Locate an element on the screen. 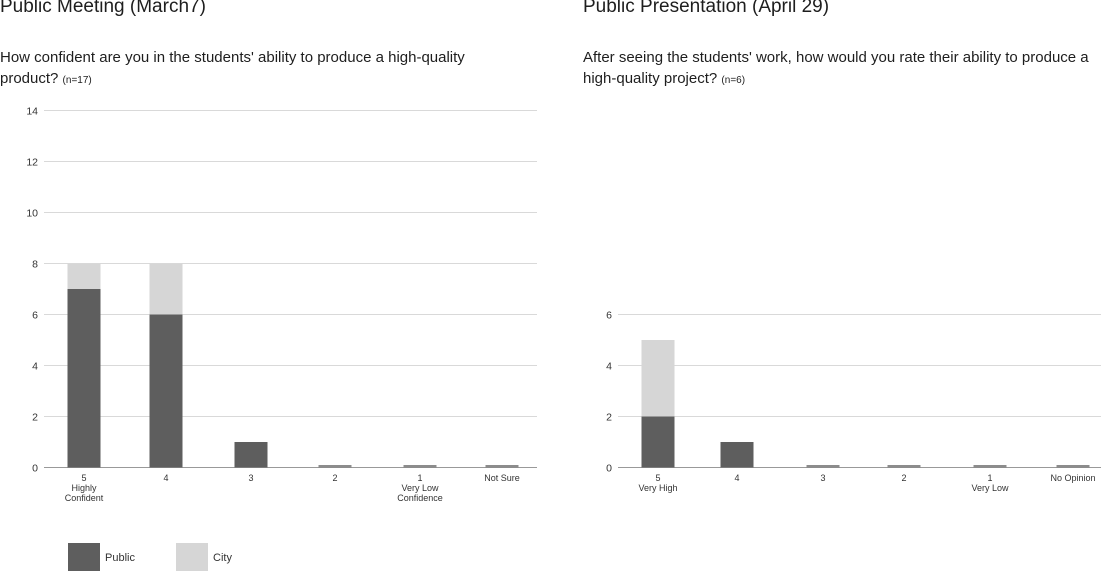 The width and height of the screenshot is (1101, 571). left-y-tick-label: 4 is located at coordinates (35, 367).